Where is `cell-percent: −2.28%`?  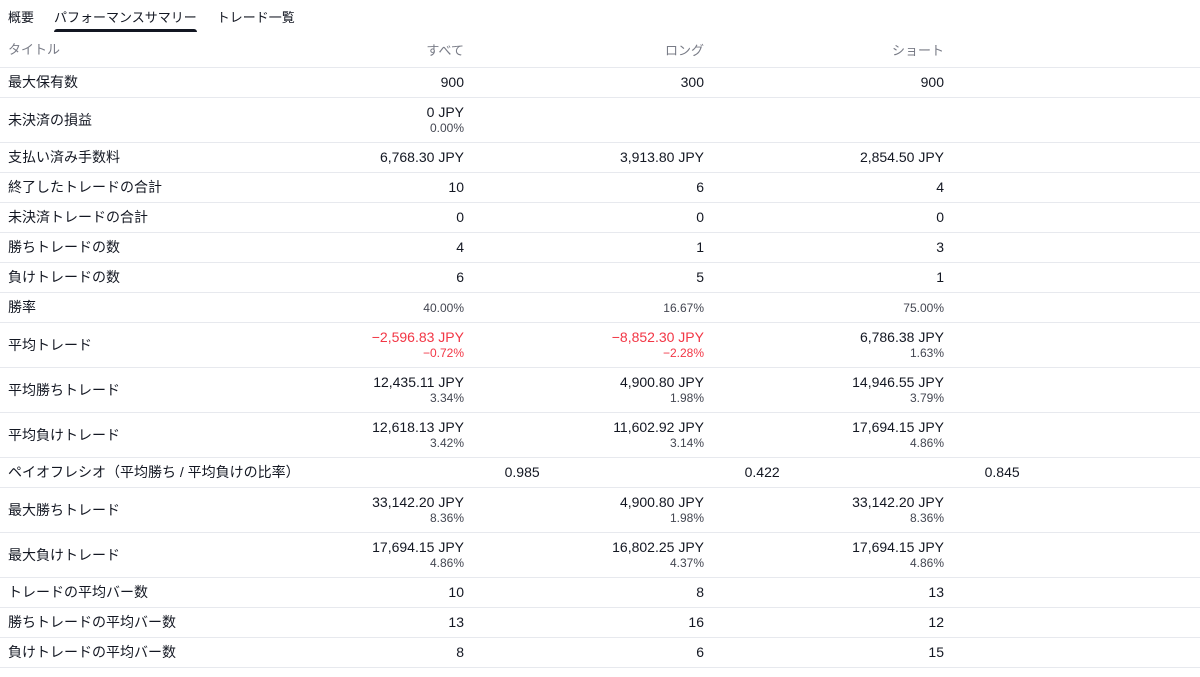 cell-percent: −2.28% is located at coordinates (683, 353).